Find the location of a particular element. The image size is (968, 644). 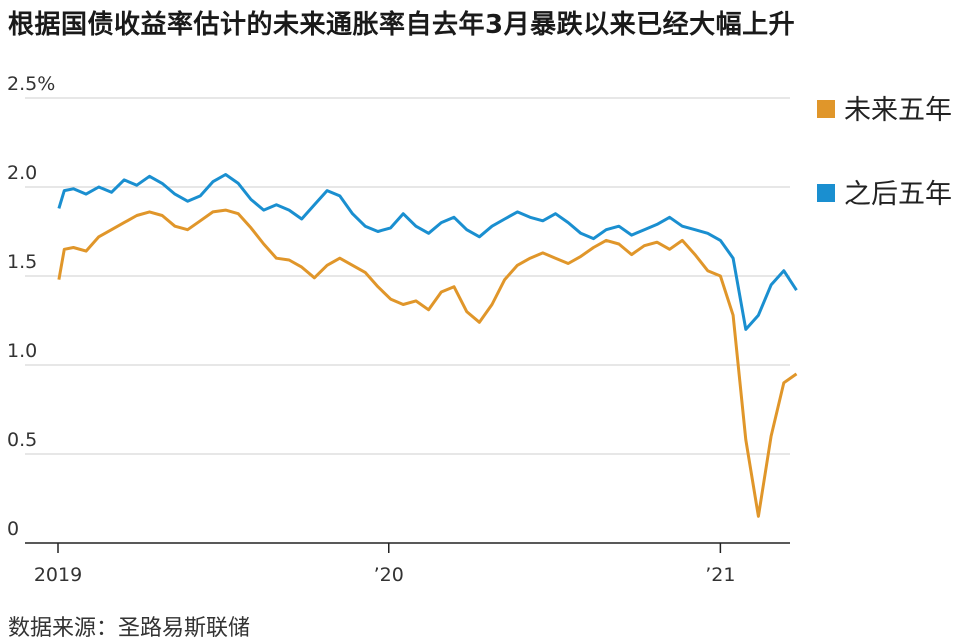

y-tick-label: 2.5% is located at coordinates (31, 84).